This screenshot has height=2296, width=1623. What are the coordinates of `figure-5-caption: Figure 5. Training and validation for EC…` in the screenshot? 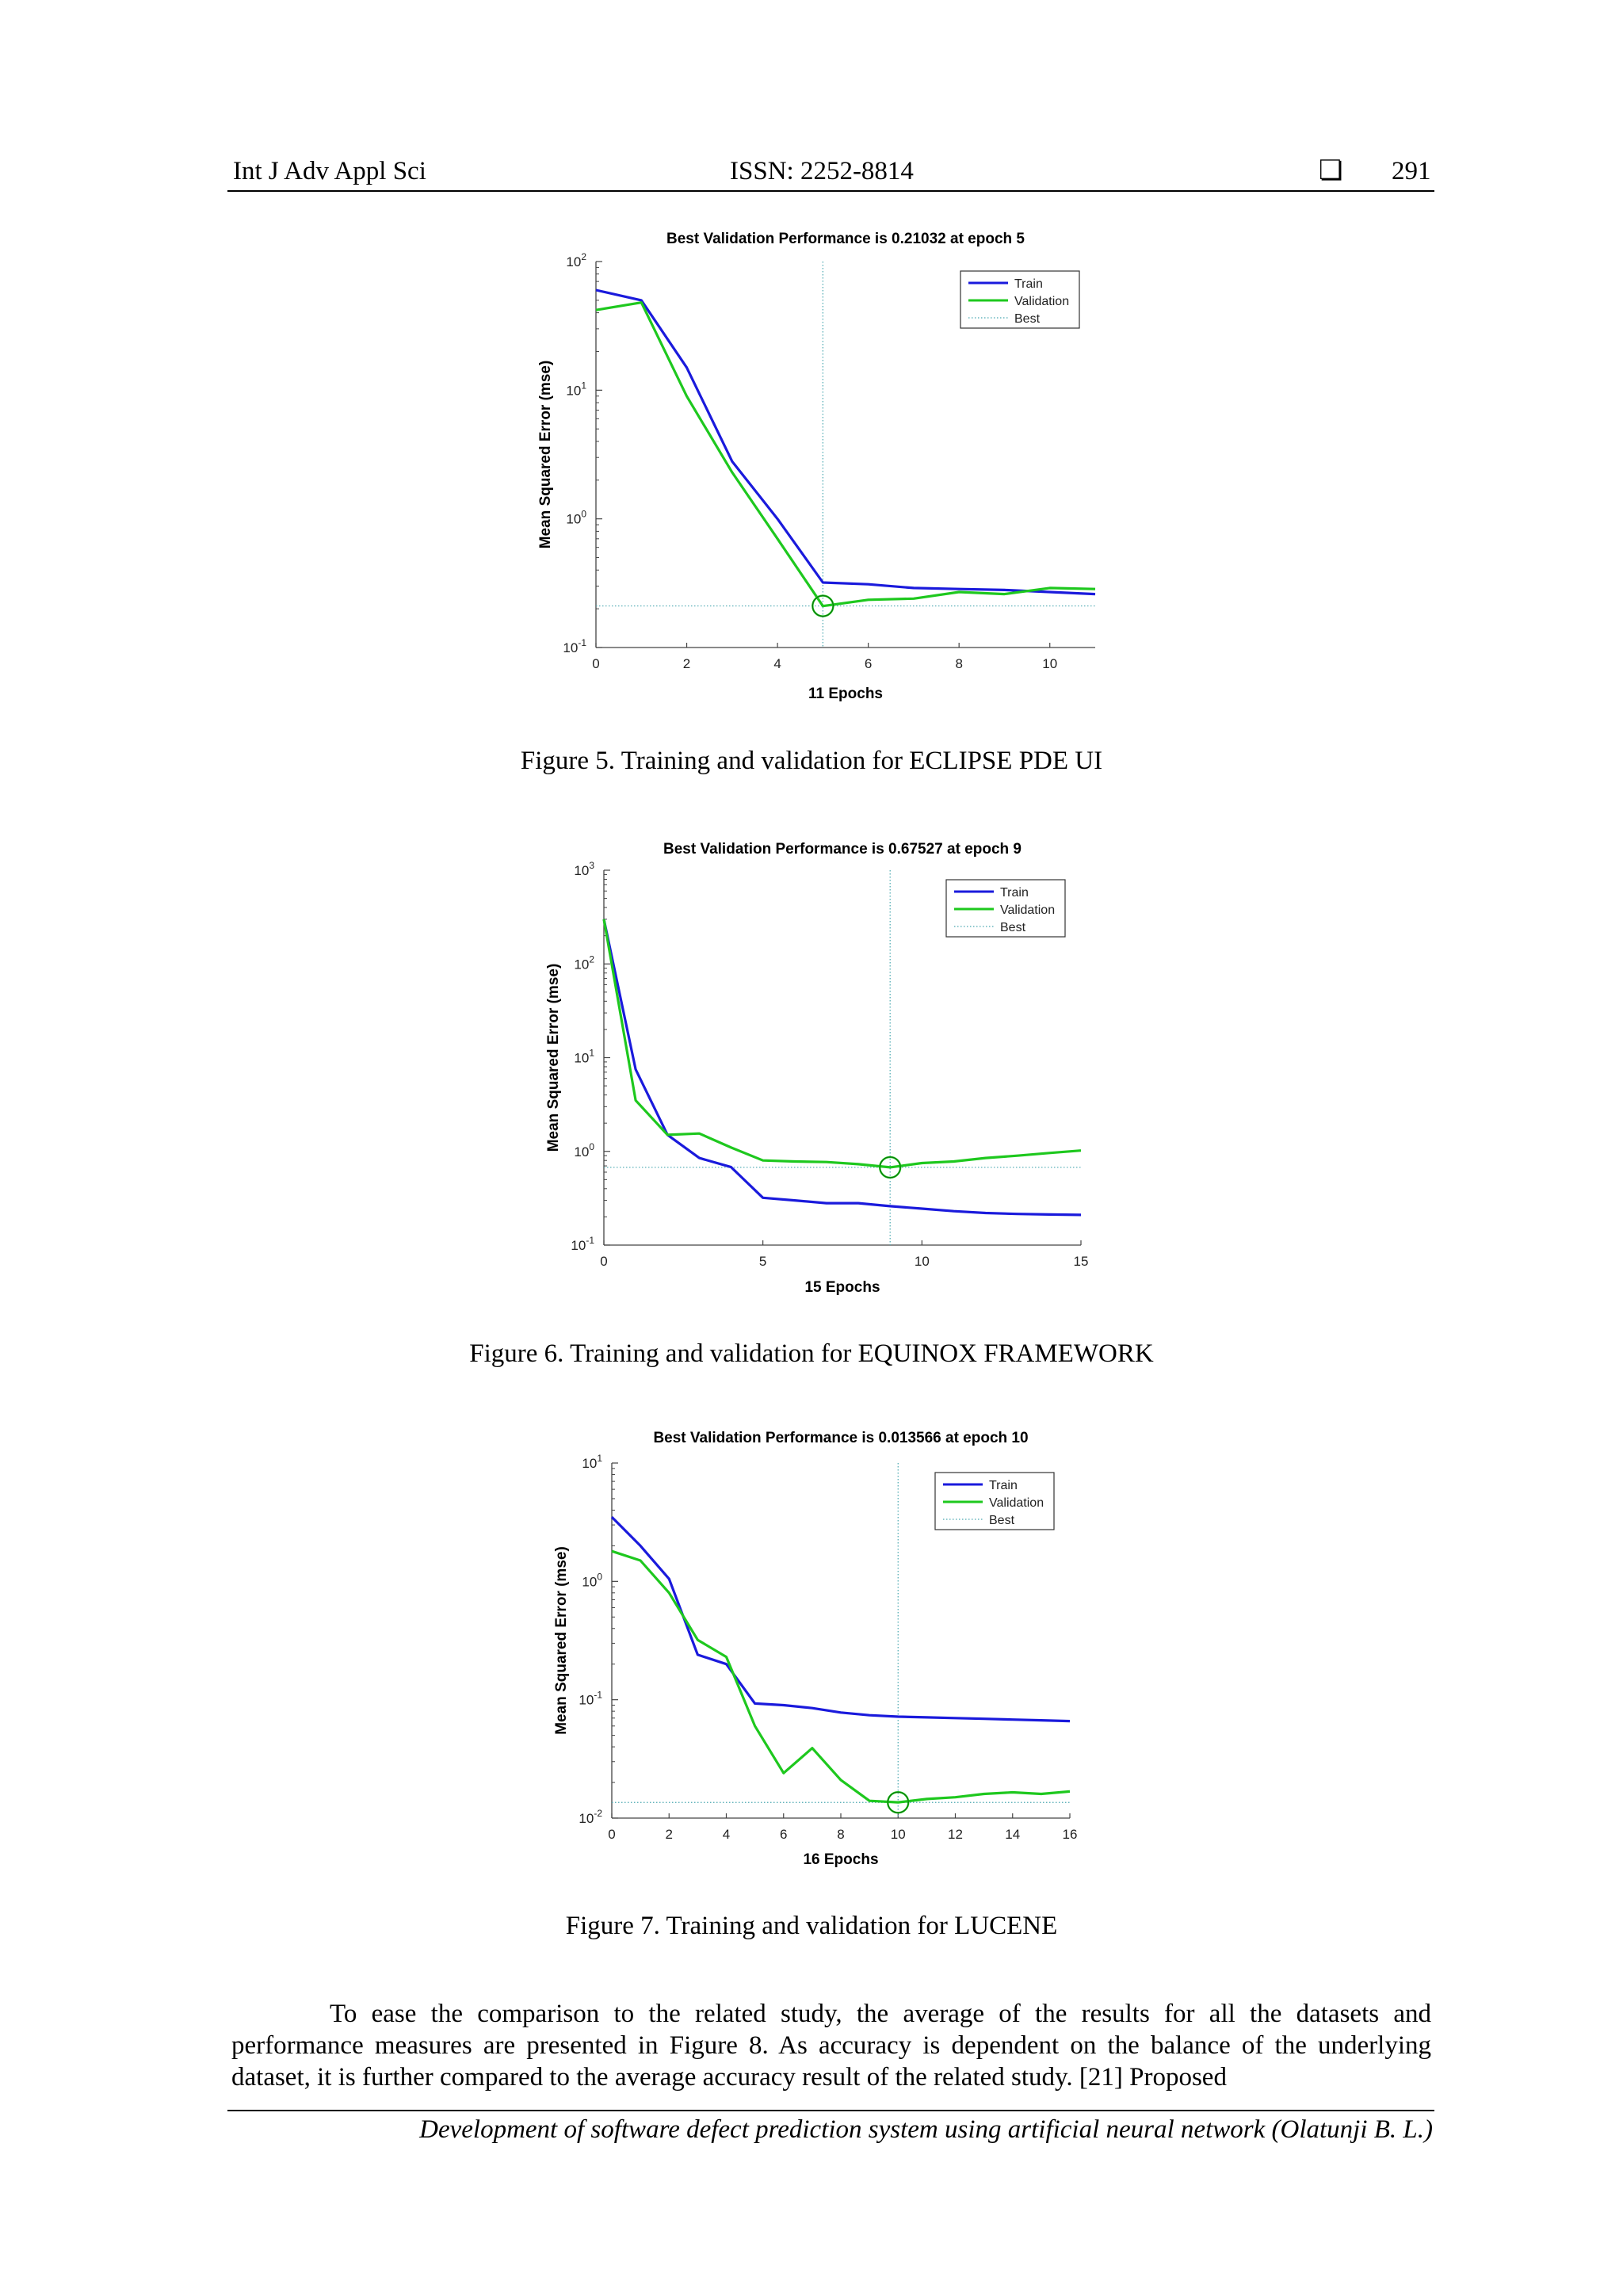 It's located at (811, 761).